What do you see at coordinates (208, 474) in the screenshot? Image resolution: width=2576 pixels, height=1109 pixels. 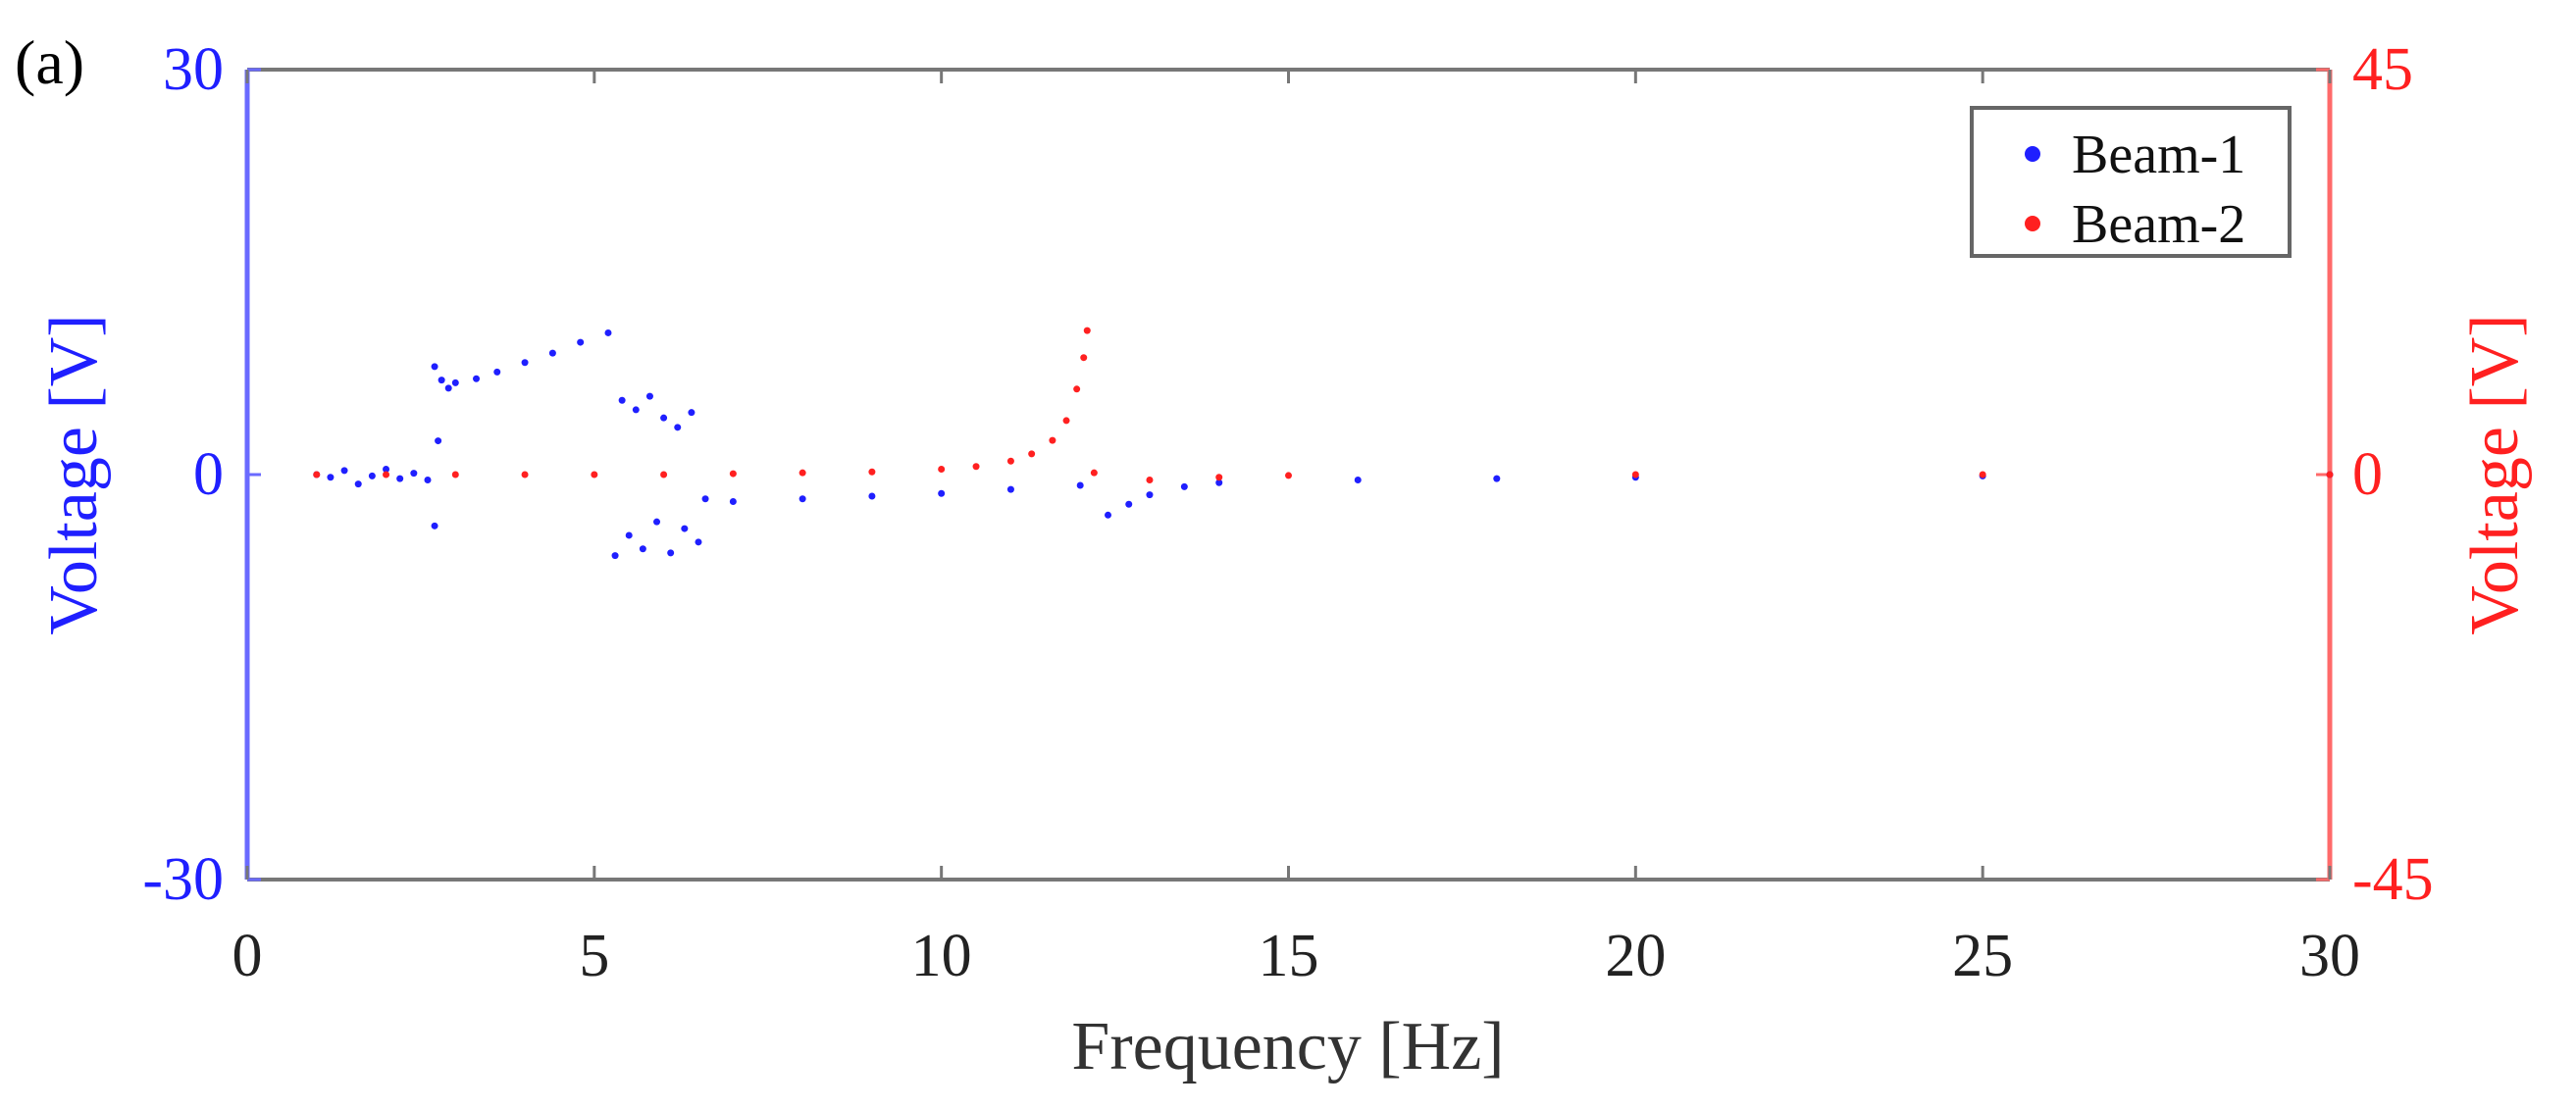 I see `left-y-tick-label: 0` at bounding box center [208, 474].